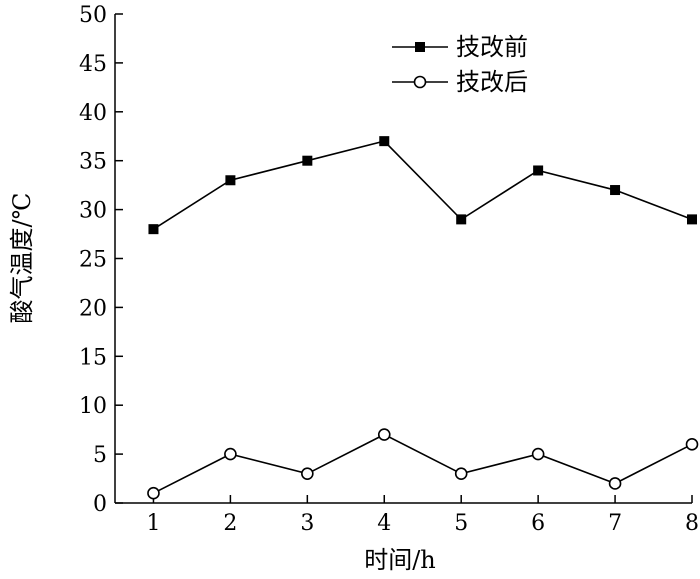  I want to click on x-tick-label: 1, so click(153, 523).